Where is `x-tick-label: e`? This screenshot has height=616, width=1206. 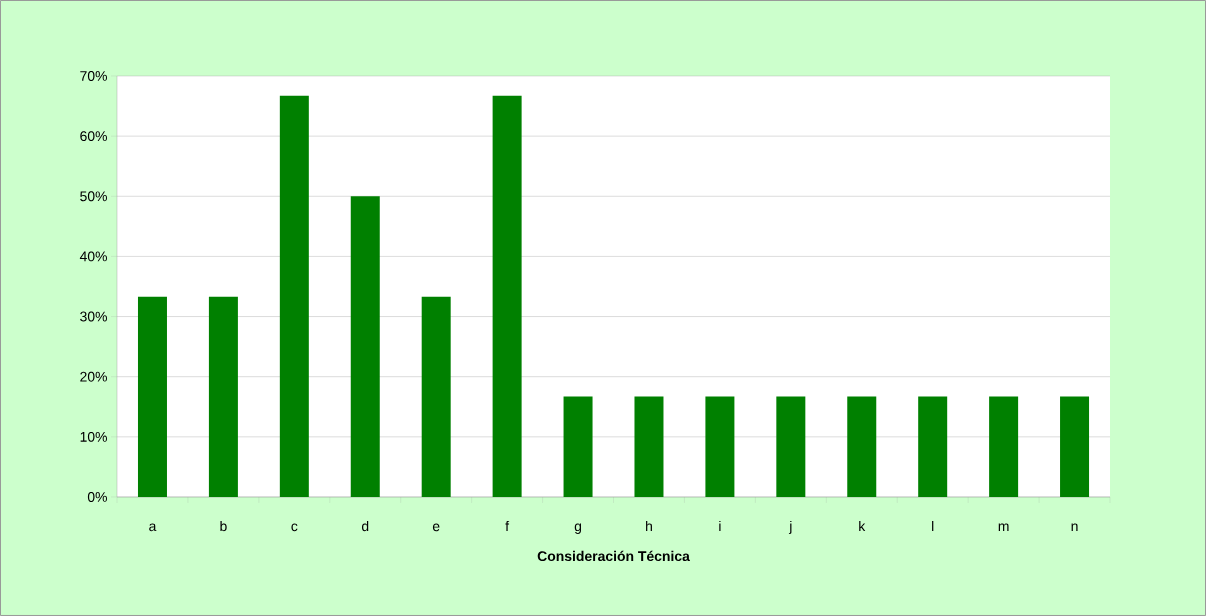
x-tick-label: e is located at coordinates (436, 527).